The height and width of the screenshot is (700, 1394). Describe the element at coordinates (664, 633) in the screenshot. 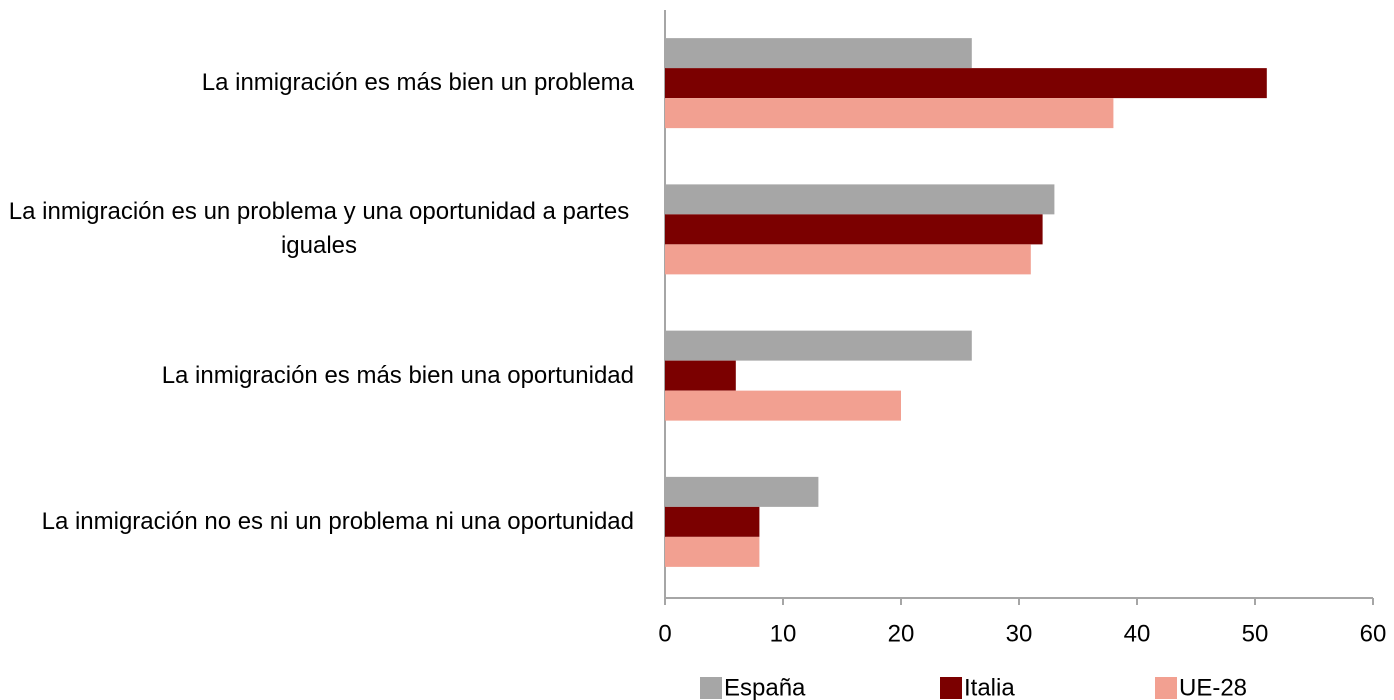

I see `x-tick-label: 0` at that location.